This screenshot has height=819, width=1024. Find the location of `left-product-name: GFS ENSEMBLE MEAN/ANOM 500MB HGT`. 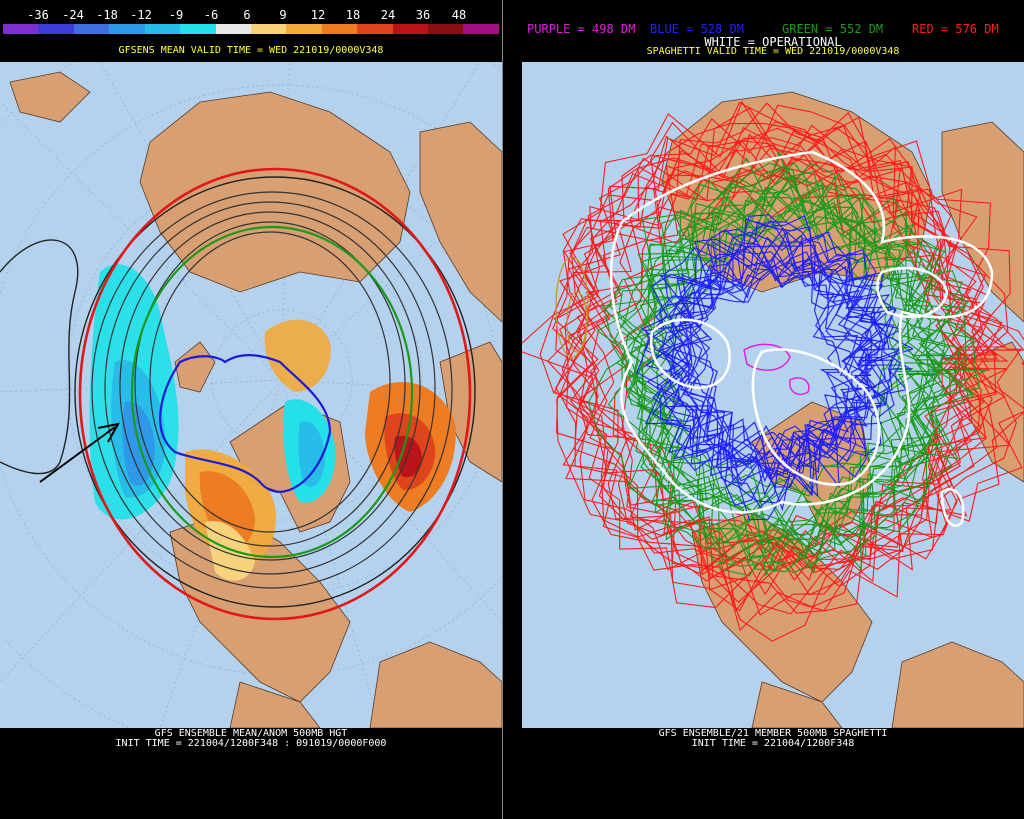

left-product-name: GFS ENSEMBLE MEAN/ANOM 500MB HGT is located at coordinates (251, 733).